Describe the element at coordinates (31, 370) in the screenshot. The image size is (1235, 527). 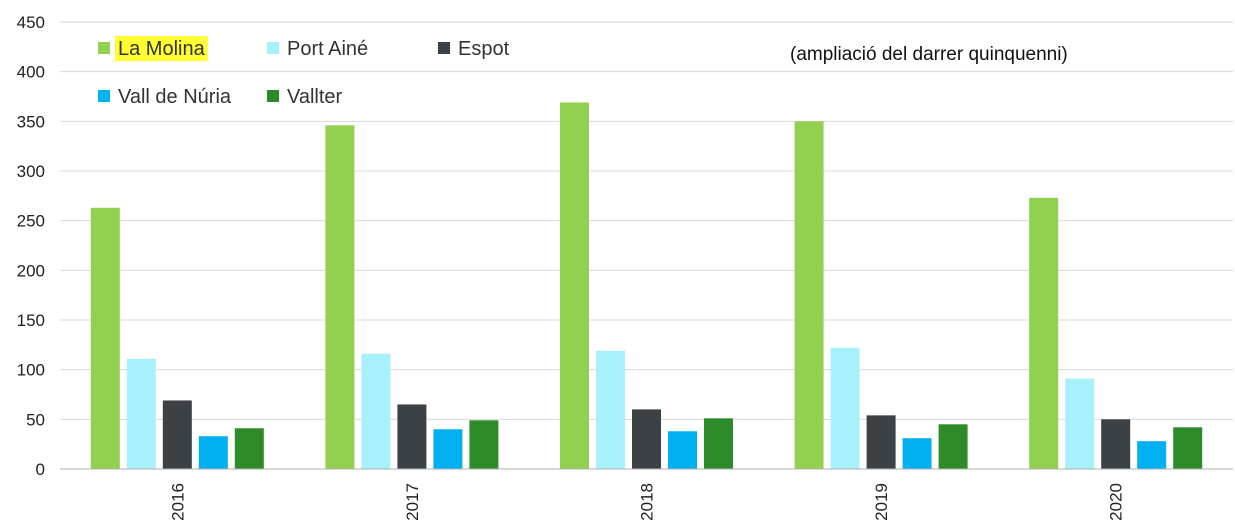
I see `y-tick-label: 100` at that location.